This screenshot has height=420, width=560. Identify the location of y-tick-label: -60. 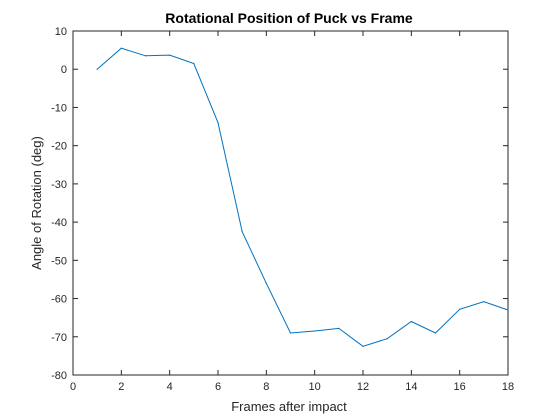
(59, 300).